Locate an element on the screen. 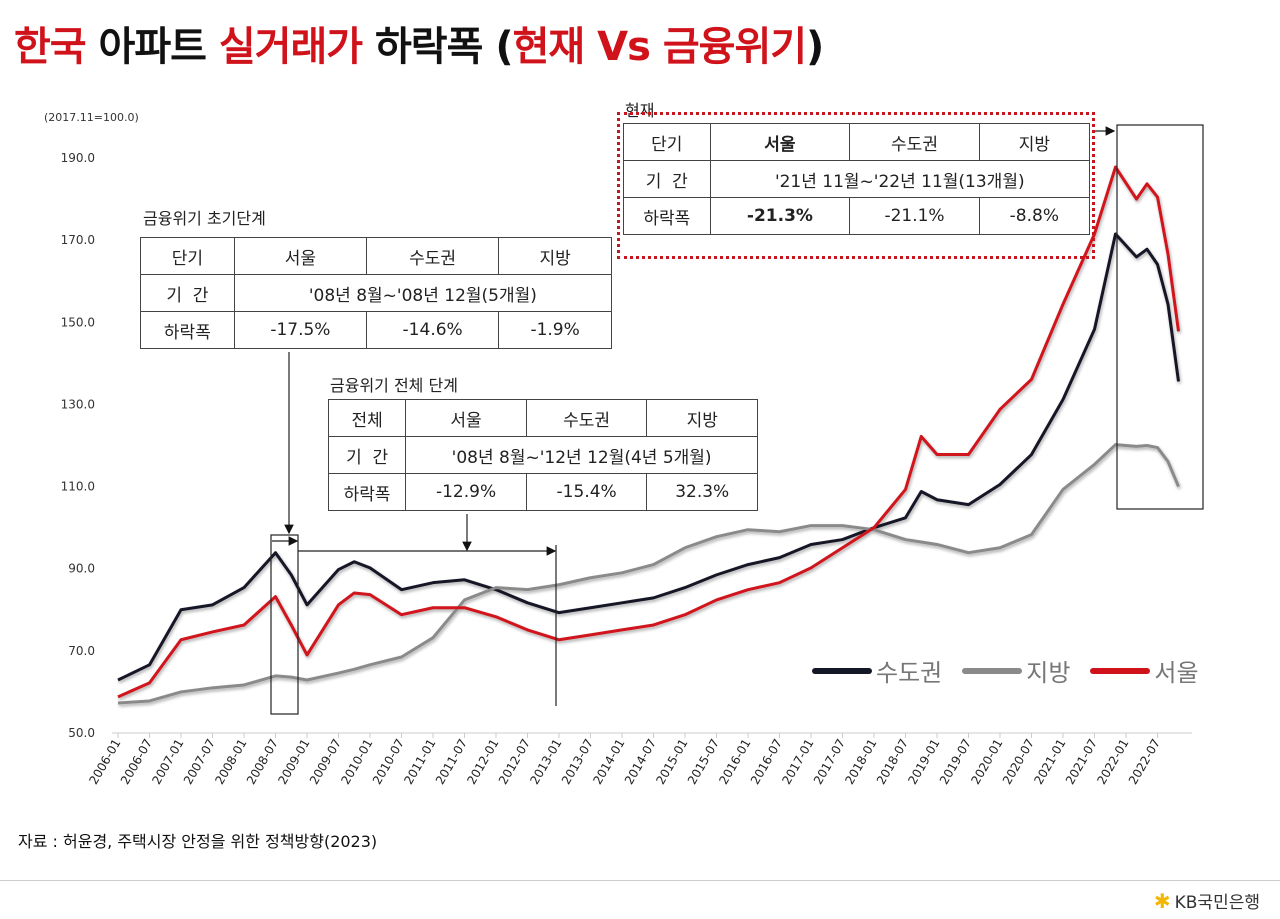 The image size is (1280, 919). kb-star-icon: ✱ is located at coordinates (1162, 900).